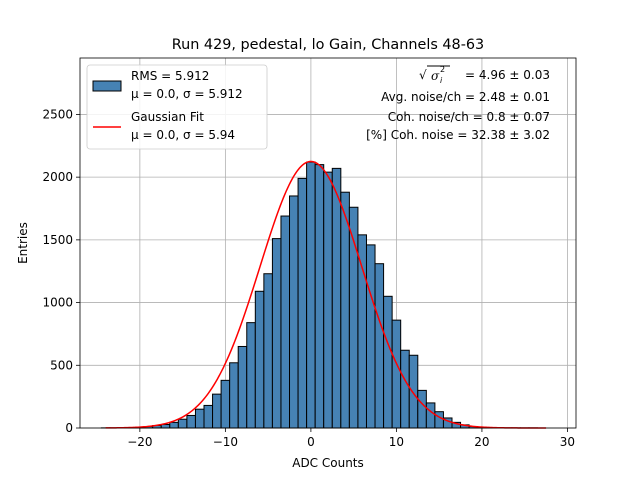  I want to click on y-tick-label: 1000, so click(57, 303).